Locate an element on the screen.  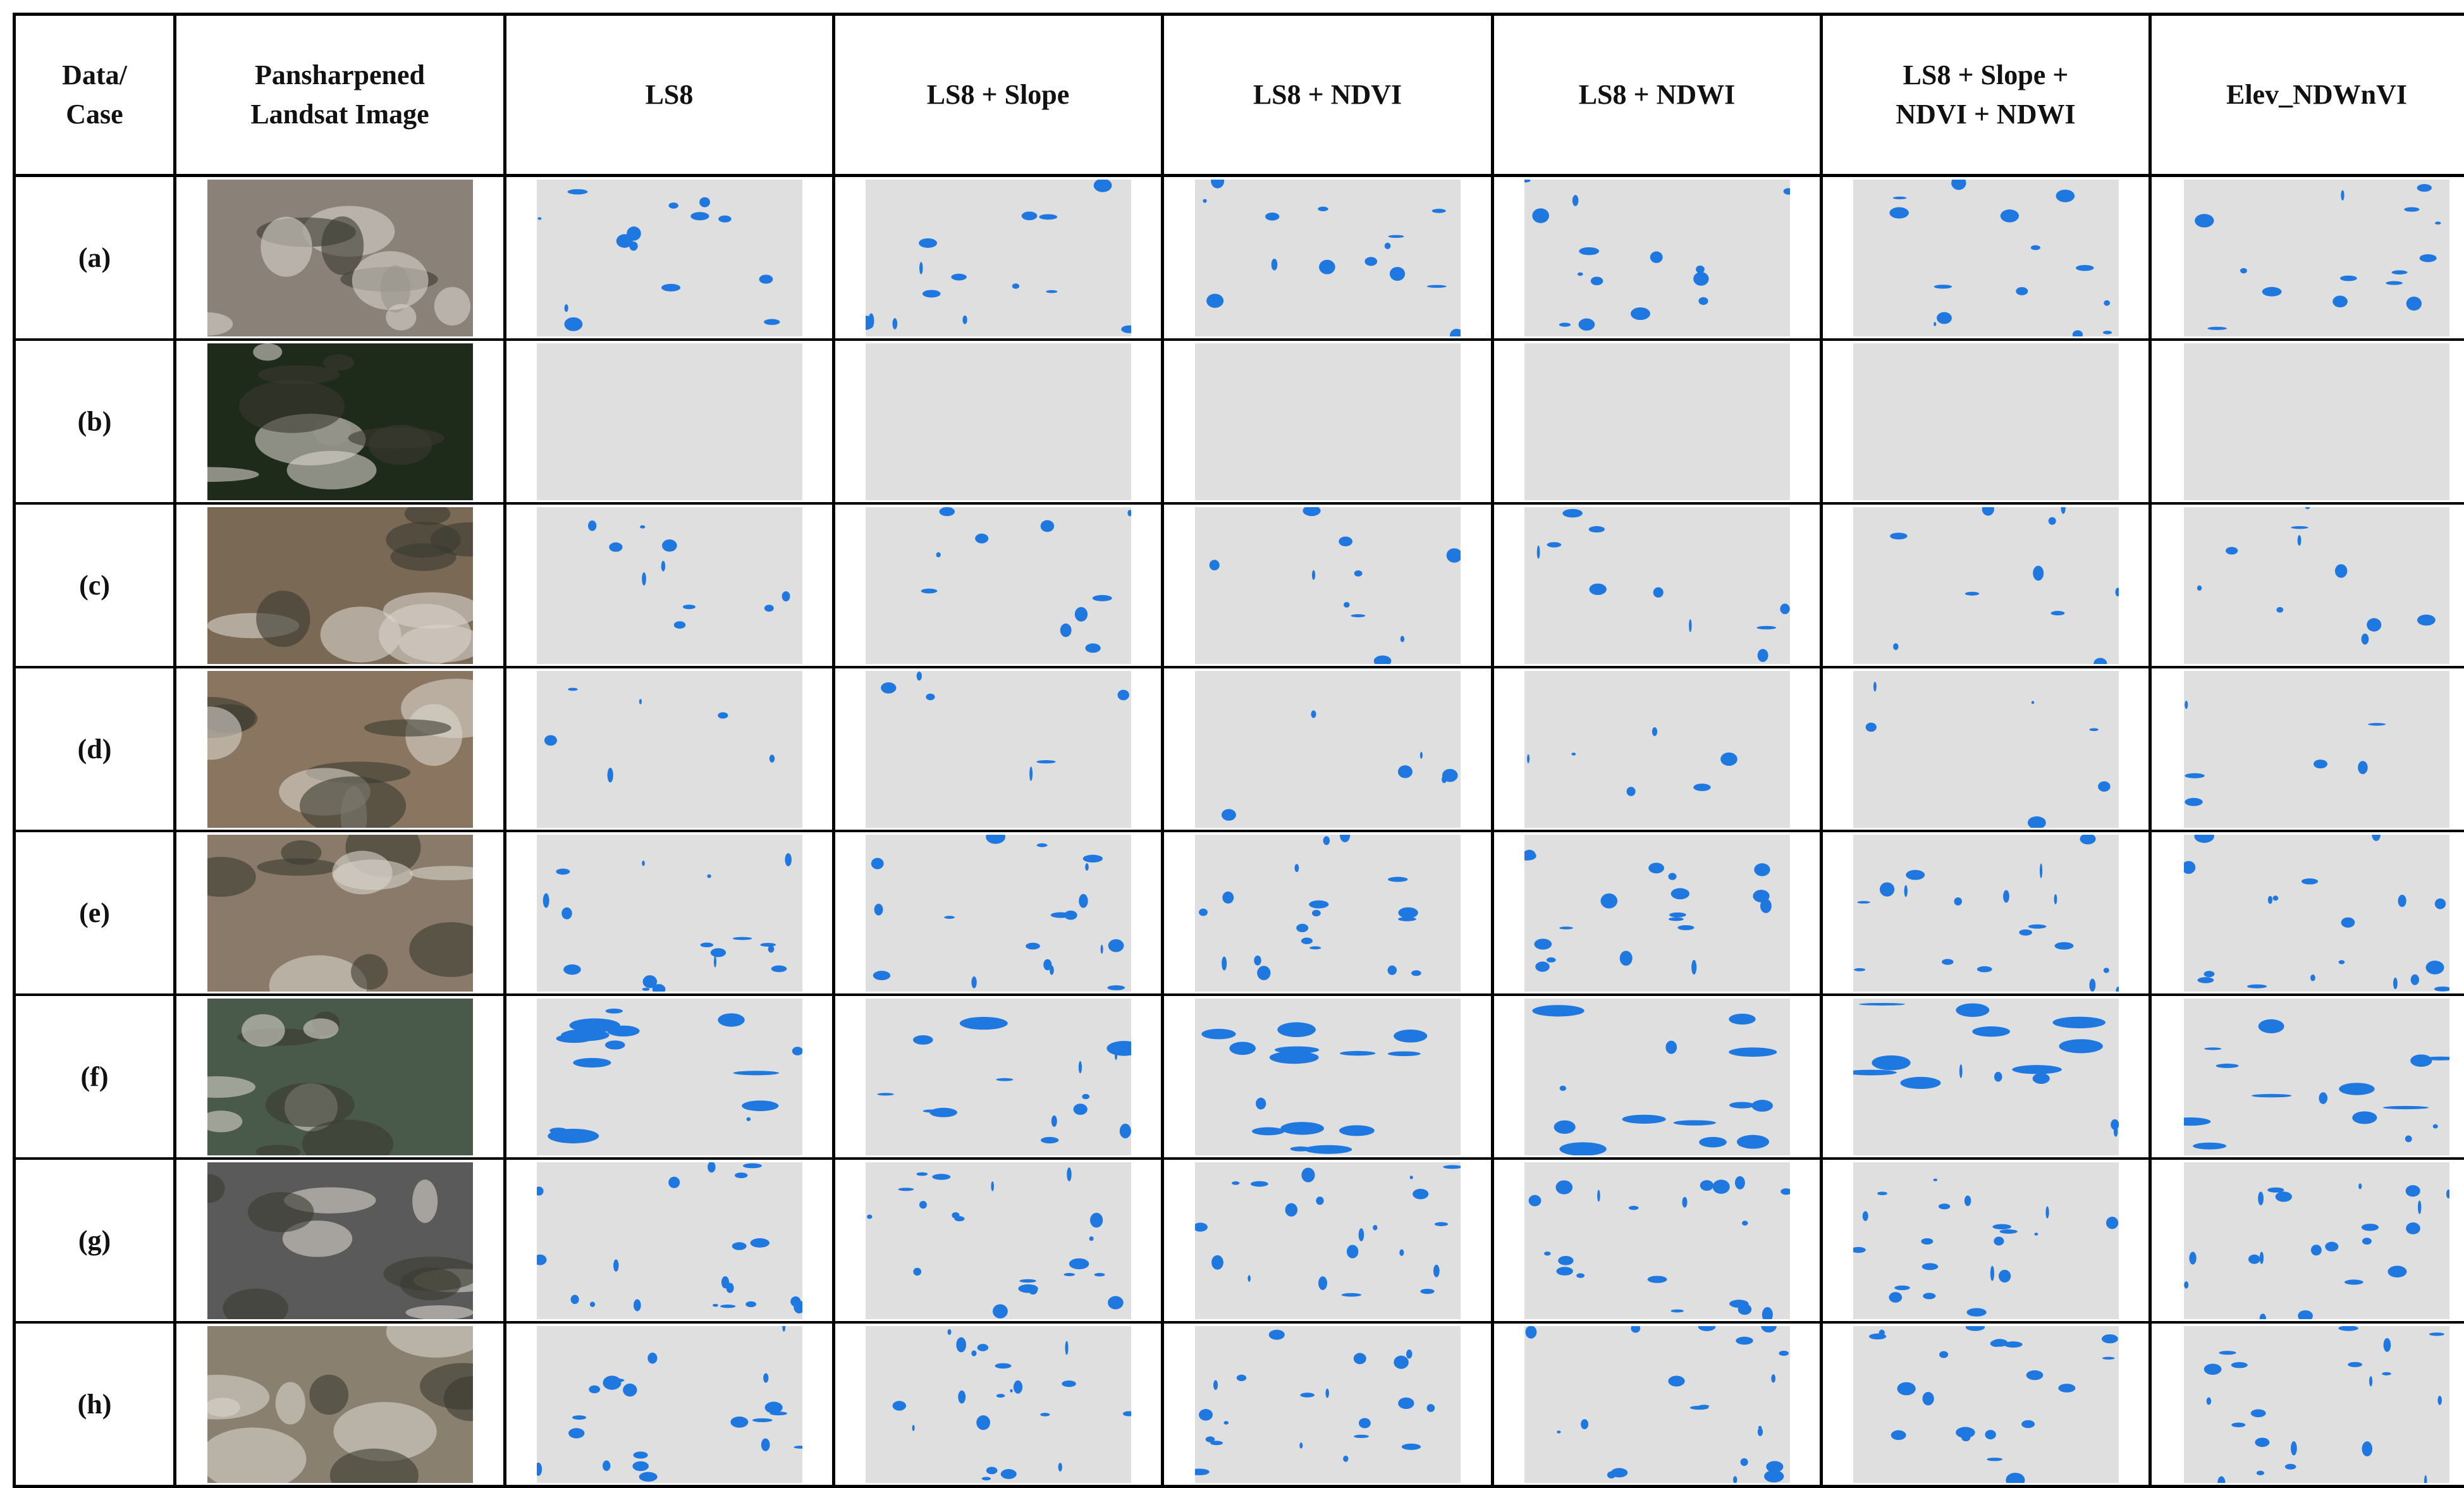
table-row: (g) is located at coordinates (1239, 1240).